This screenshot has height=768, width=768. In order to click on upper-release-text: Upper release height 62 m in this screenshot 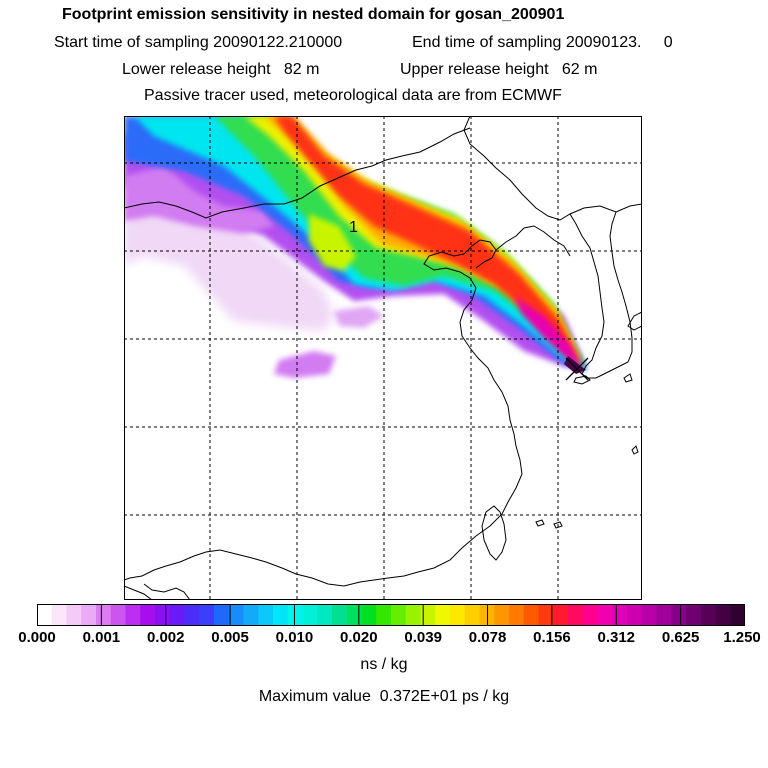, I will do `click(499, 69)`.